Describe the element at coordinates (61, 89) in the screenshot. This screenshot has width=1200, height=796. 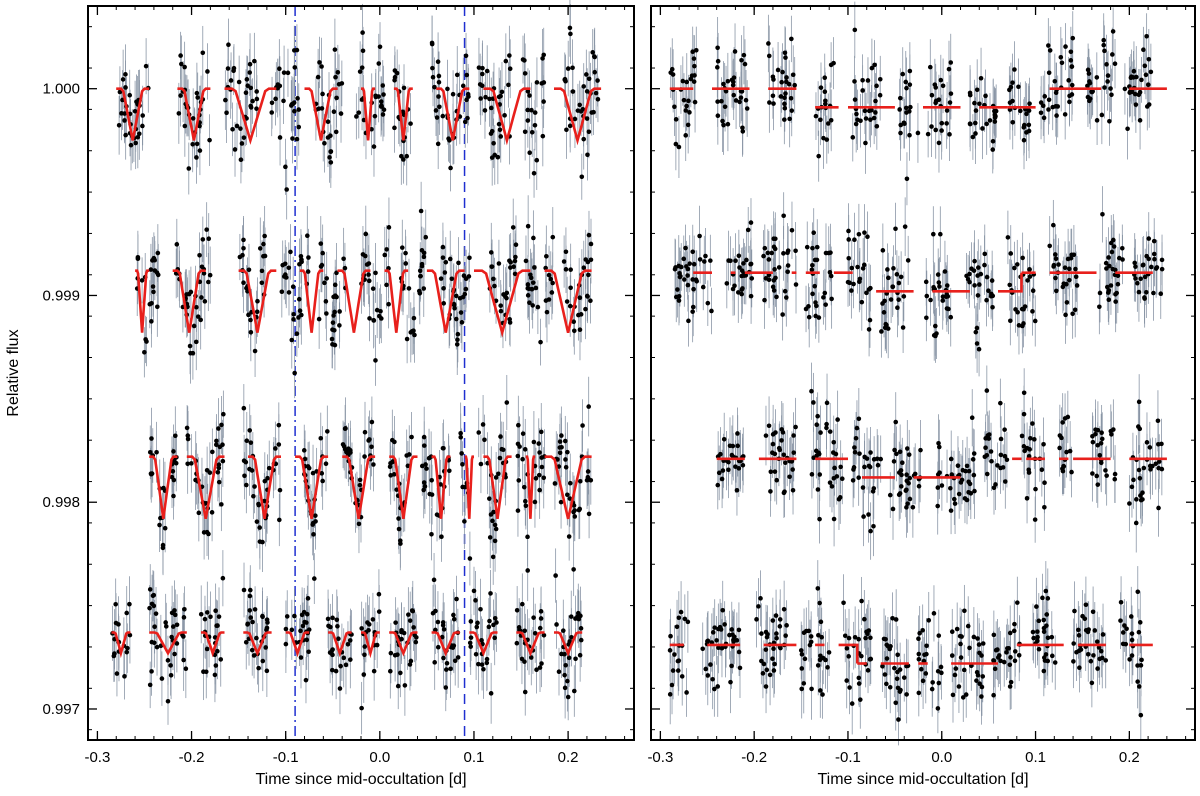
I see `y-tick-label: 1.000` at that location.